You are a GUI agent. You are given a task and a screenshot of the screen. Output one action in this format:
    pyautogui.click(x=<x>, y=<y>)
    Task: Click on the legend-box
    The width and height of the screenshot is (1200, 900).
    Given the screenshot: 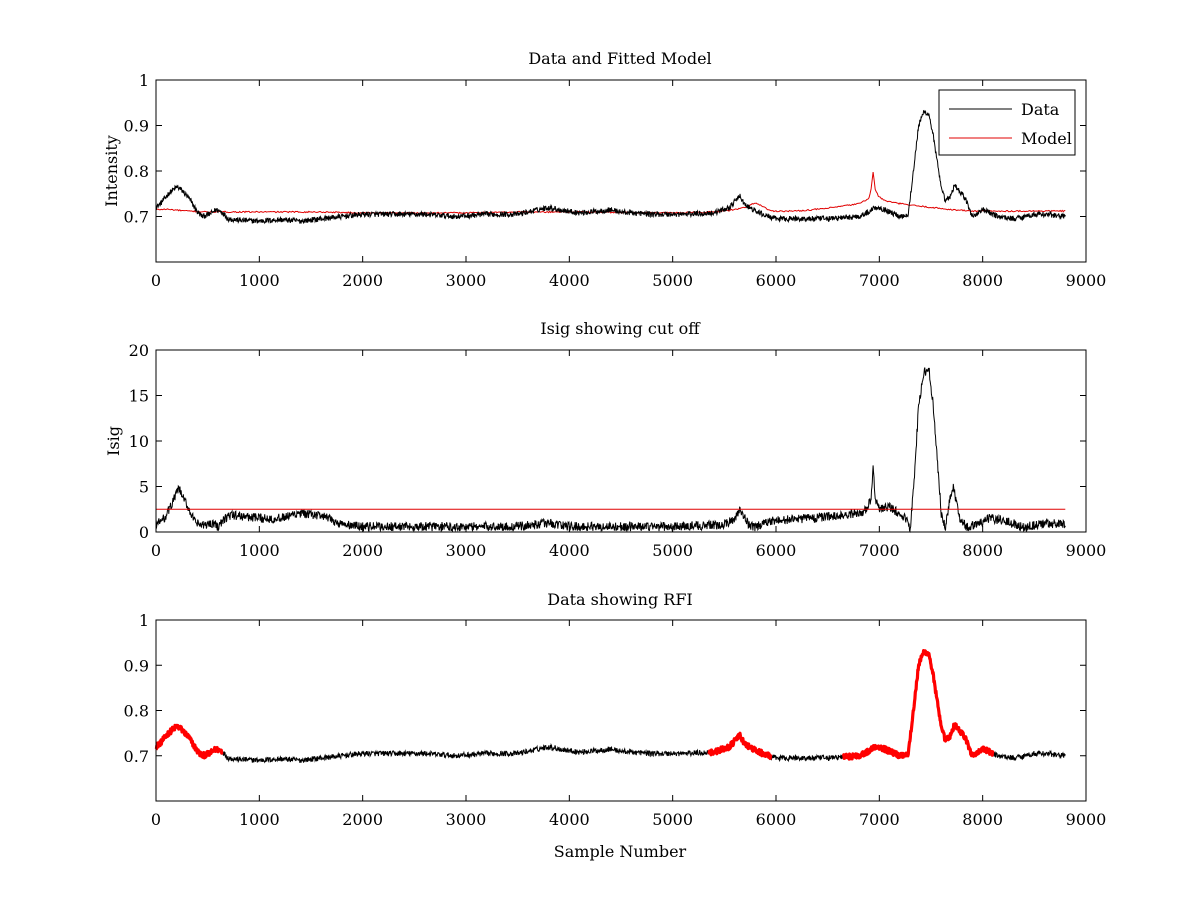 What is the action you would take?
    pyautogui.click(x=1007, y=122)
    